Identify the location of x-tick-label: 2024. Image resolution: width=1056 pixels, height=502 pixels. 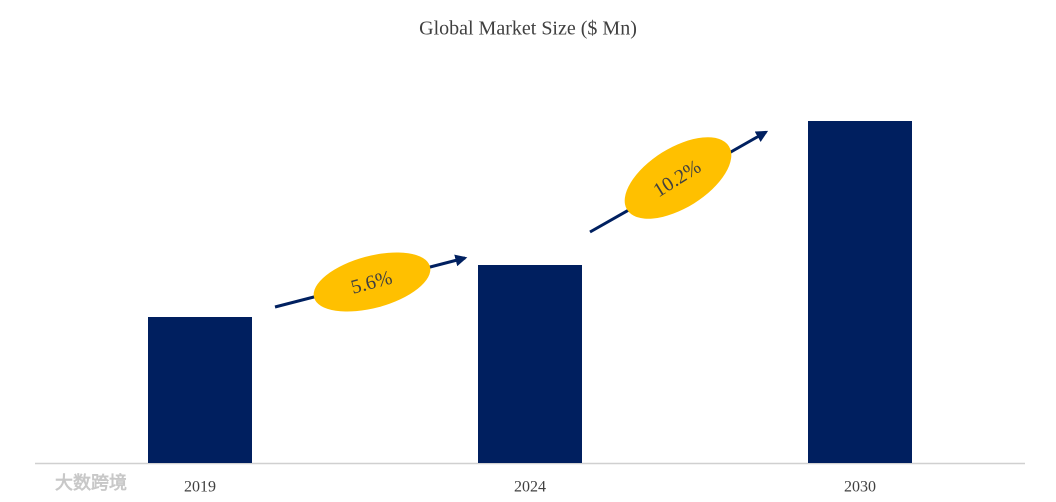
(530, 487).